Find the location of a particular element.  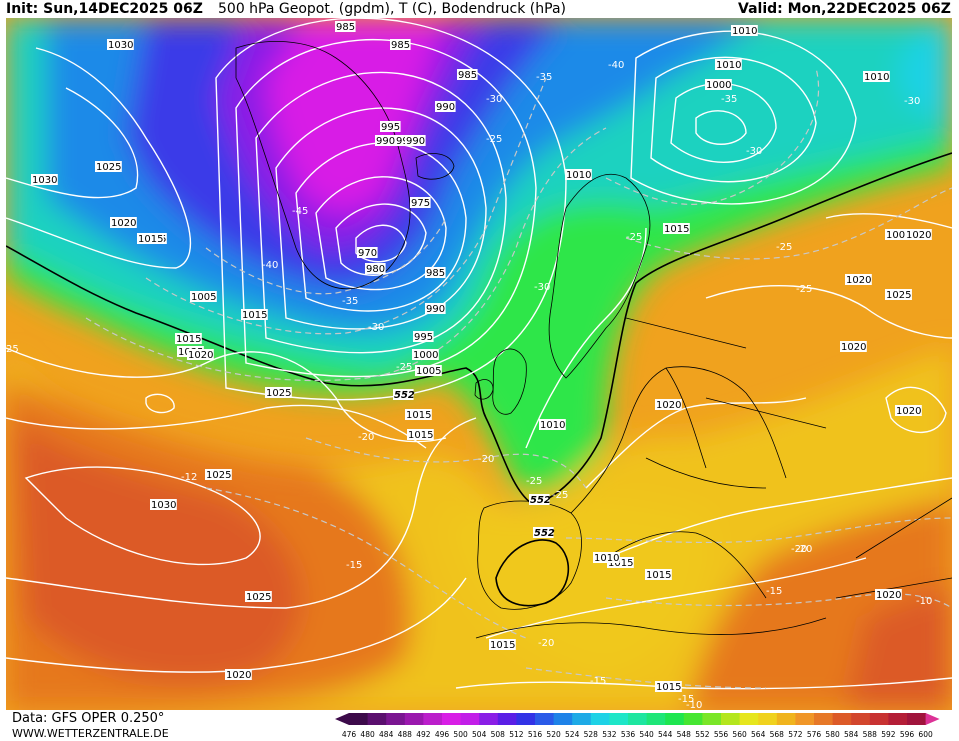

temperature-label: -40 is located at coordinates (616, 65).